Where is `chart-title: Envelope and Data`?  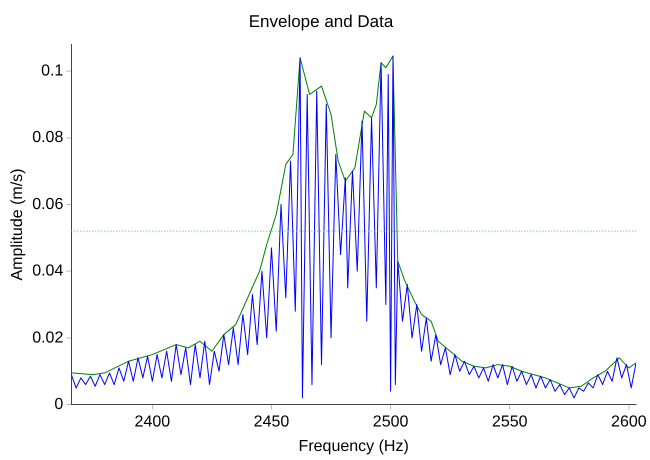
chart-title: Envelope and Data is located at coordinates (321, 21).